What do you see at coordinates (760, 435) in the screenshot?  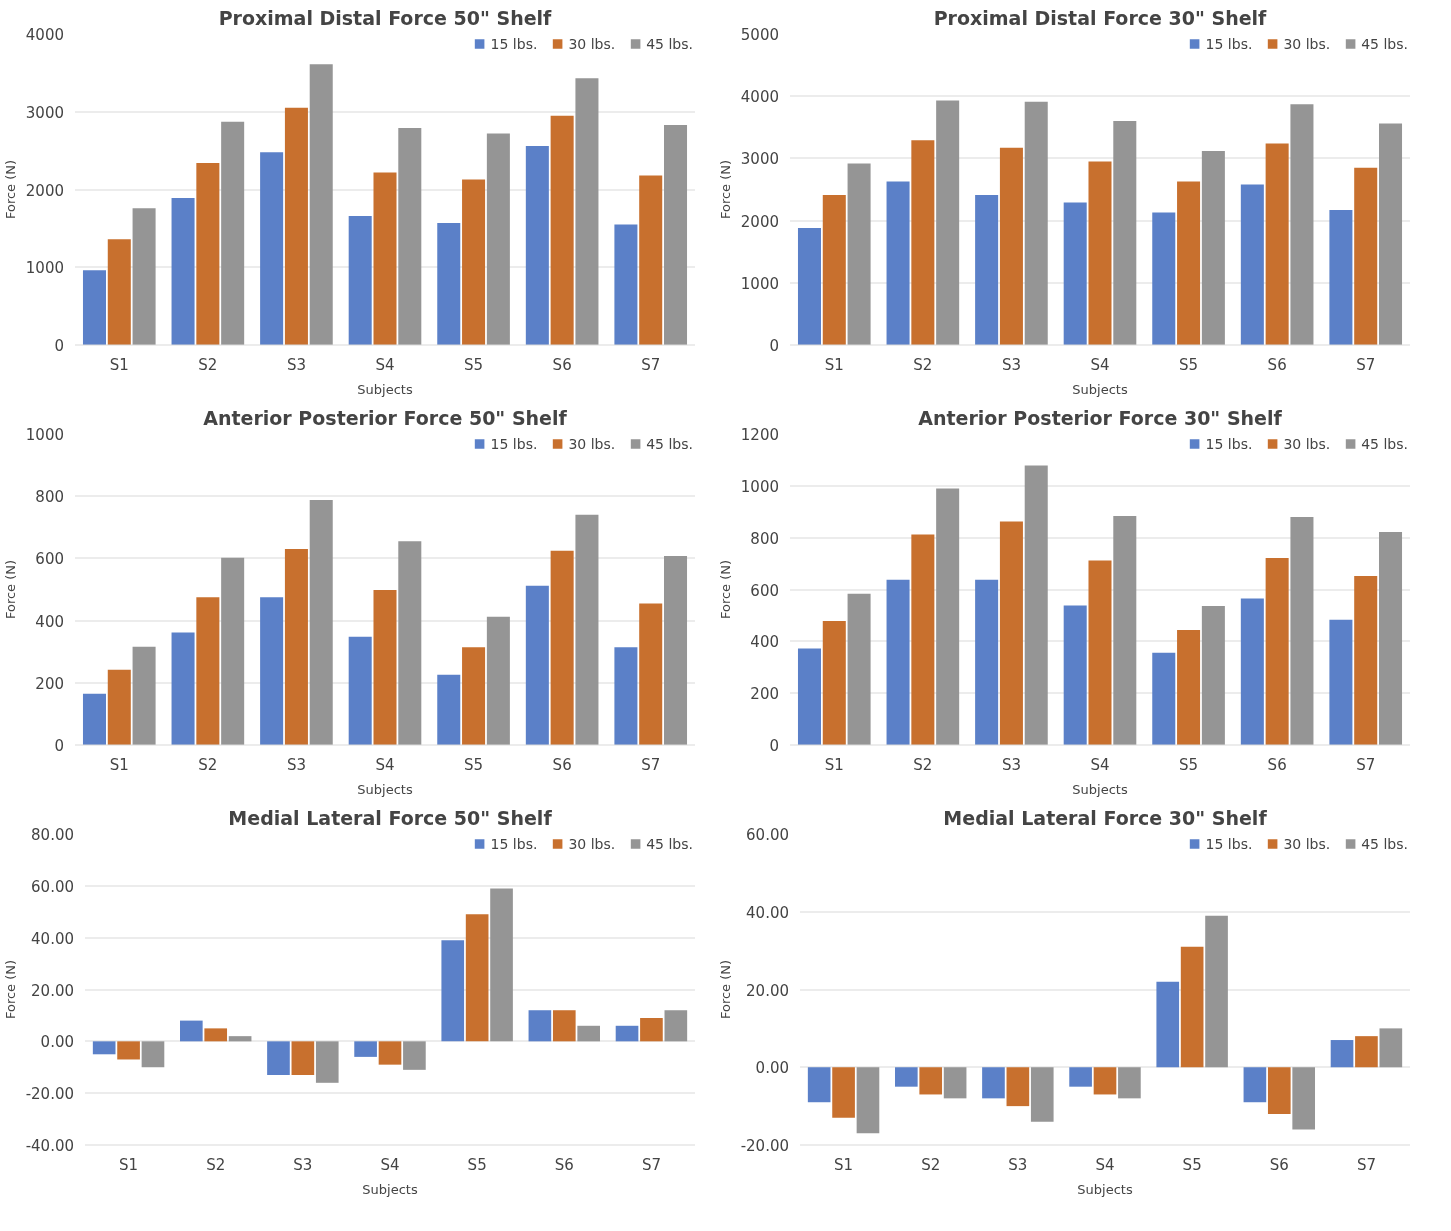 I see `y-tick-label: 1200` at bounding box center [760, 435].